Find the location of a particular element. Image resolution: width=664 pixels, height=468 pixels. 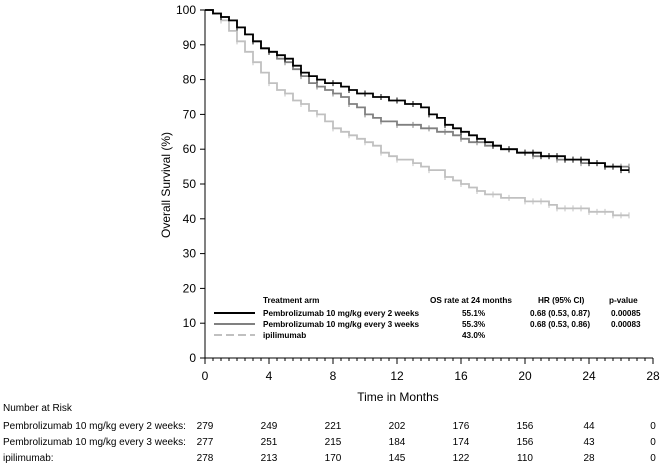

legend-row2-hr: 0.68 (0.53, 0.86) is located at coordinates (560, 324).